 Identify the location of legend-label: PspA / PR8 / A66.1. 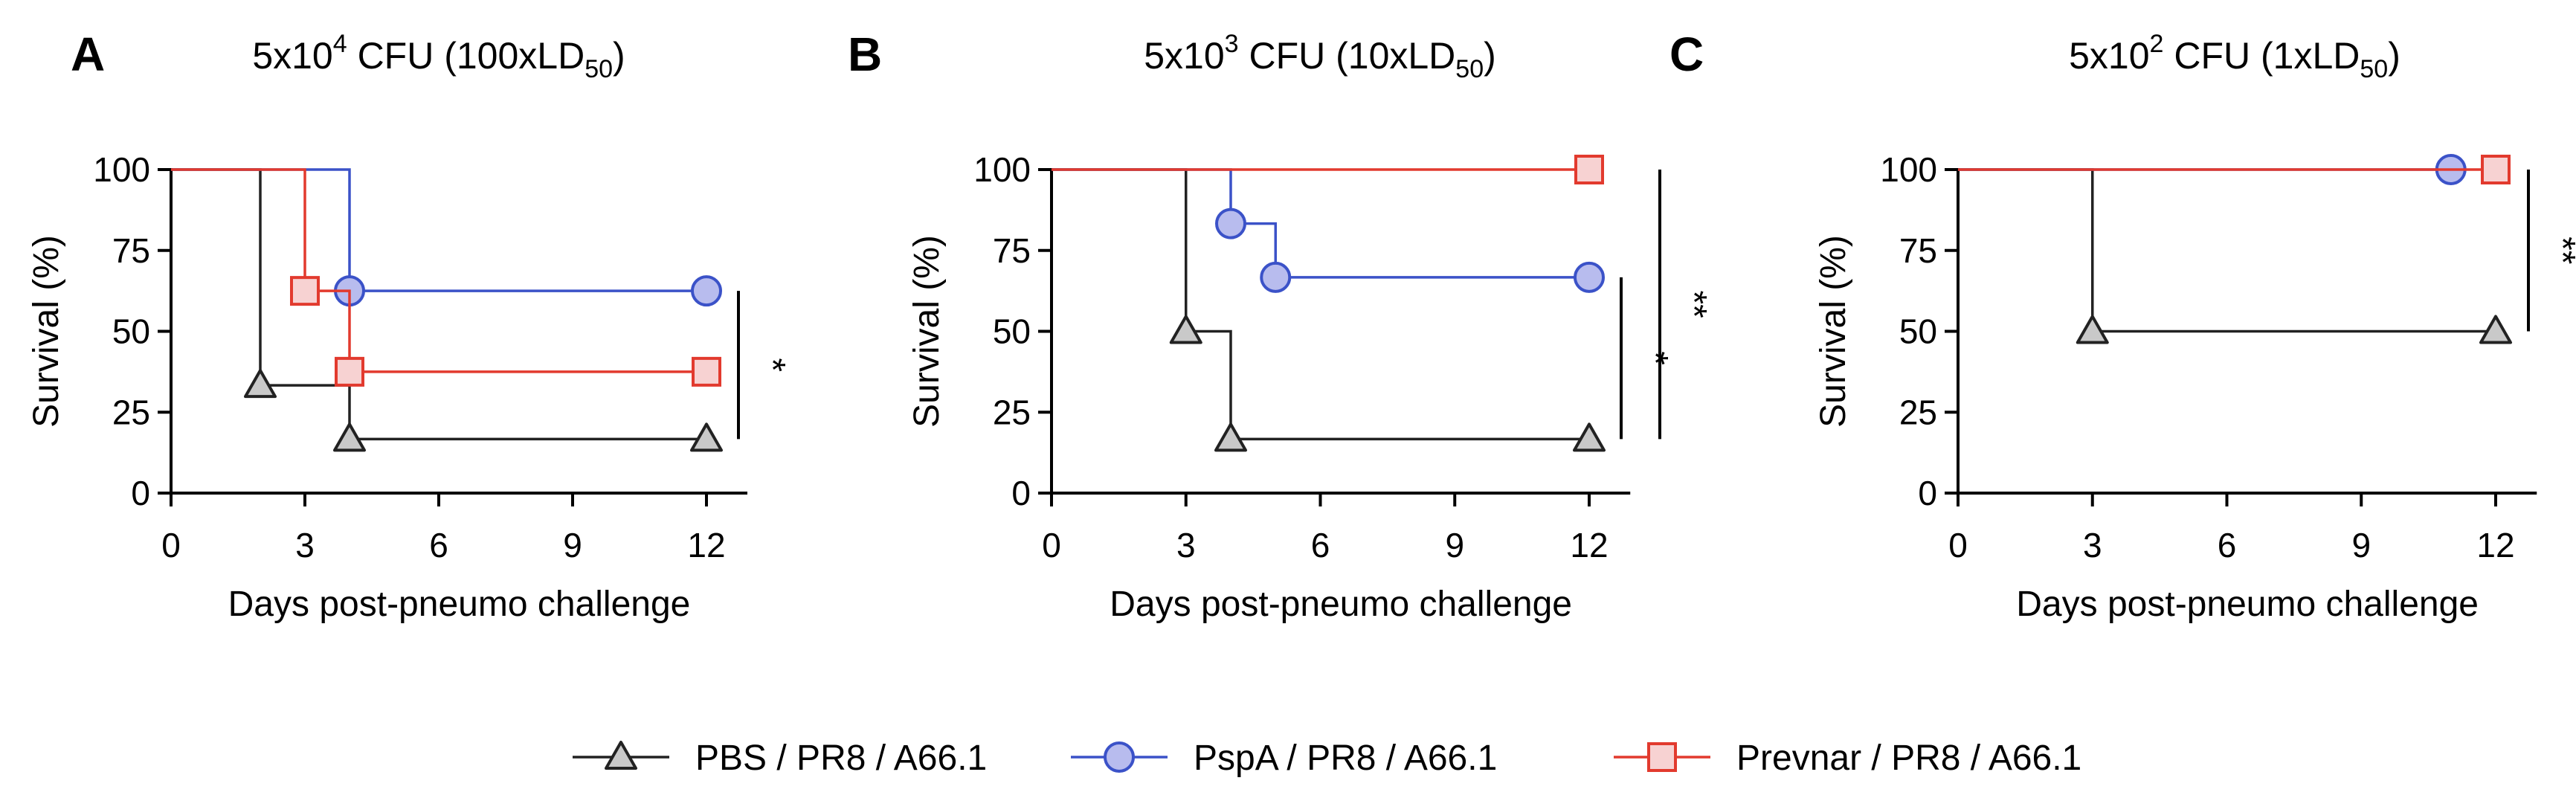
(1345, 758).